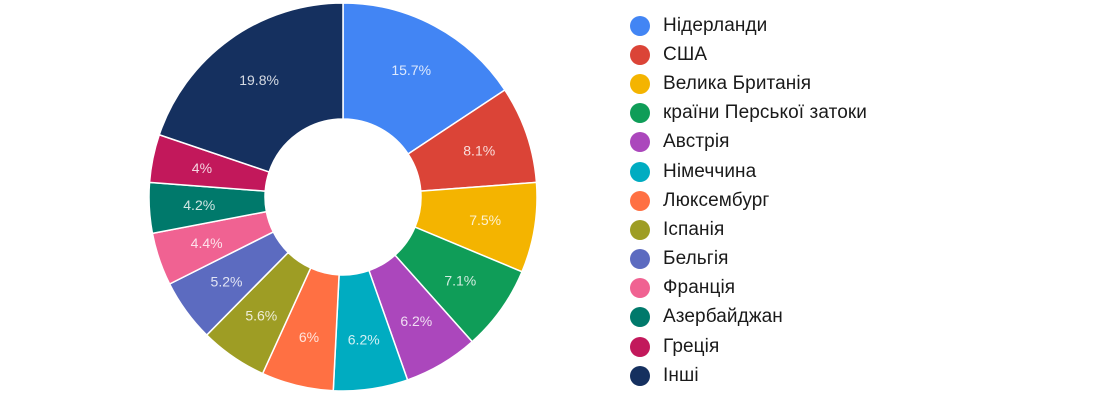  I want to click on legend-label: Греція, so click(691, 346).